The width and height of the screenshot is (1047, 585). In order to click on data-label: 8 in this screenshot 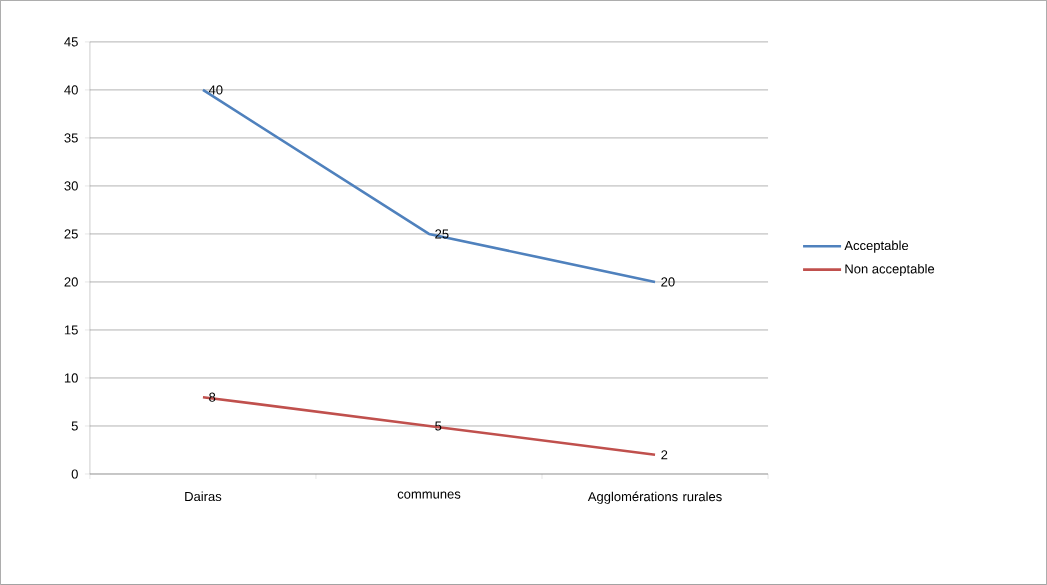, I will do `click(212, 397)`.